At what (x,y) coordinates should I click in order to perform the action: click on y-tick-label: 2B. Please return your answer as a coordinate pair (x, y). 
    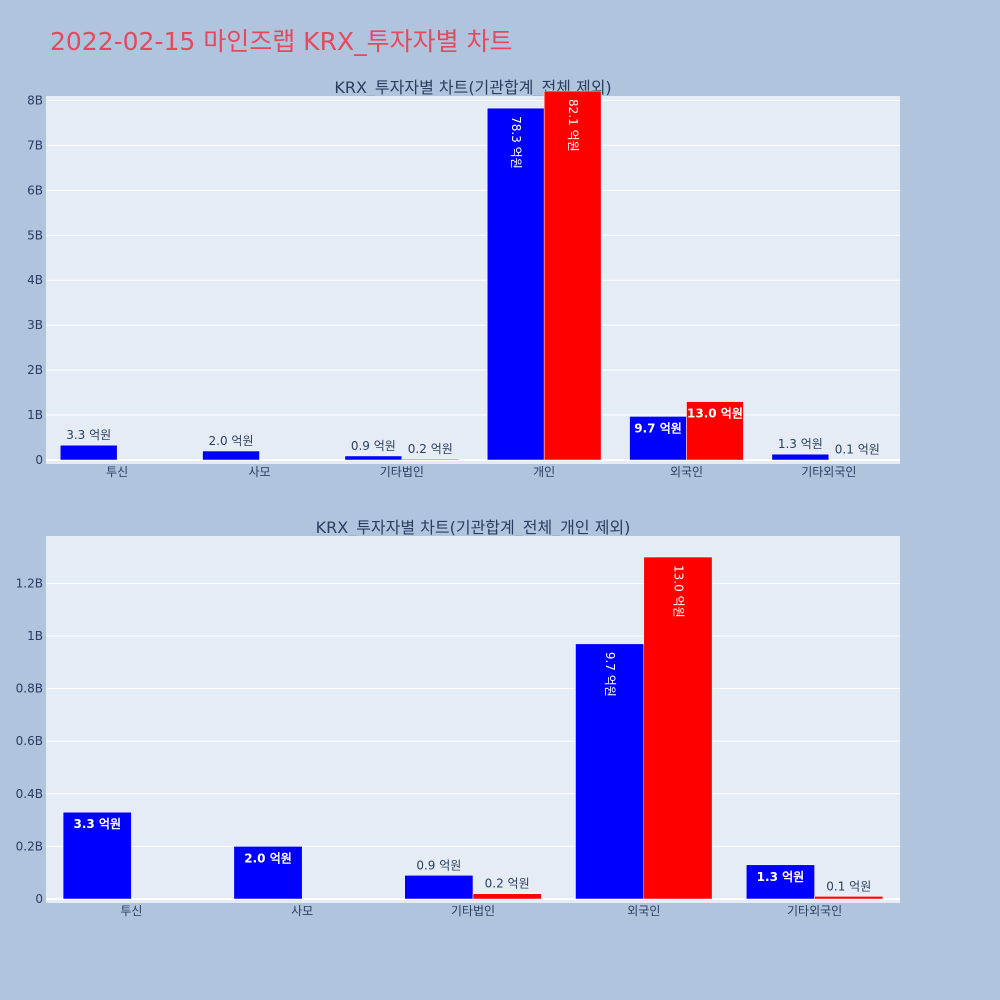
    Looking at the image, I should click on (35, 370).